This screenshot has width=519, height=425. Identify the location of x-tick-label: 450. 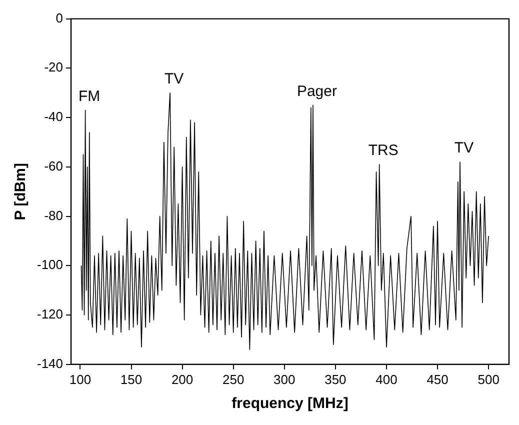
(437, 379).